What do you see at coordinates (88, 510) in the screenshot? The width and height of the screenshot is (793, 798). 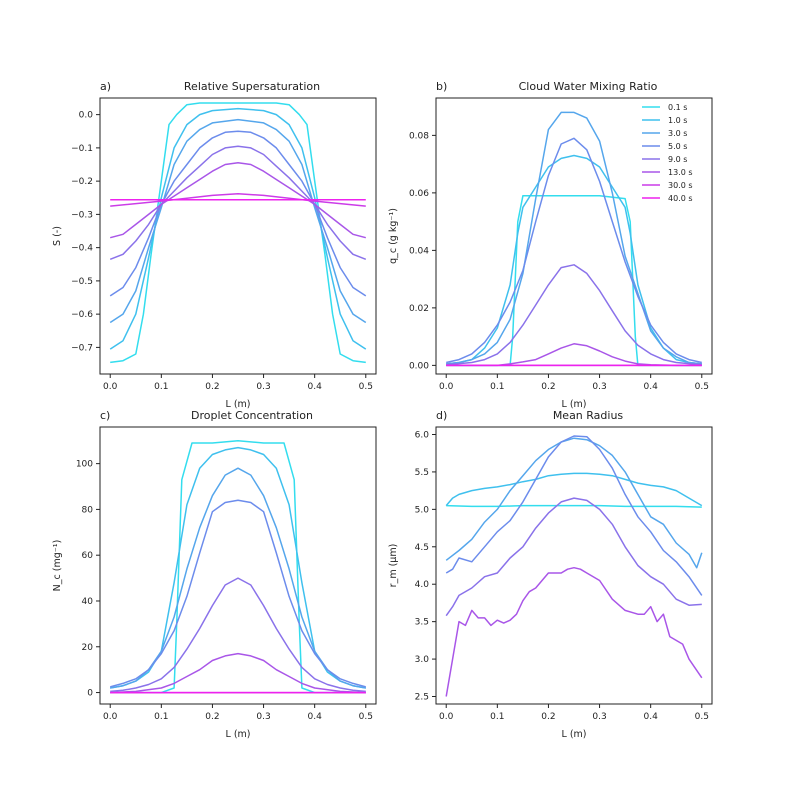 I see `y-tick-label: 80` at bounding box center [88, 510].